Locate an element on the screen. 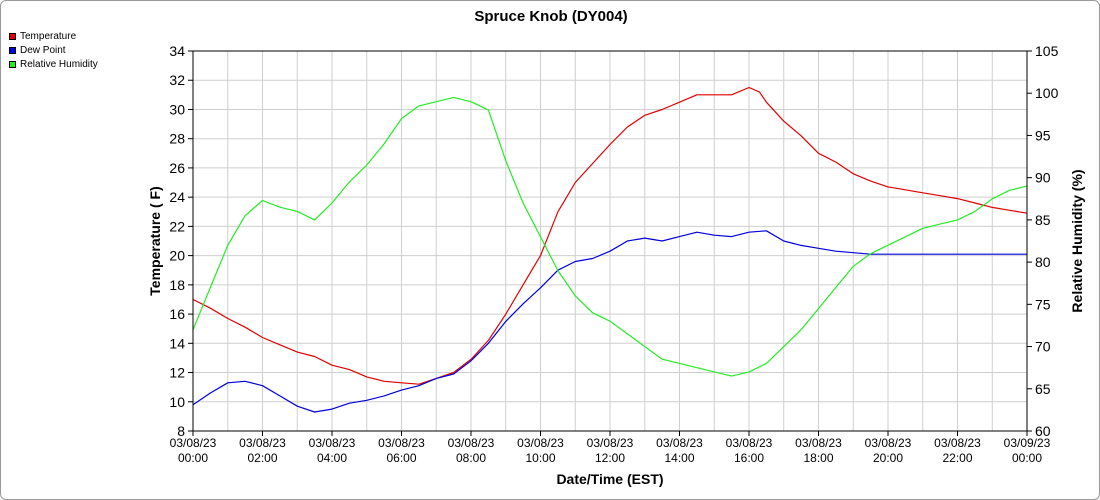  y-left-tick-label: 28 is located at coordinates (177, 139).